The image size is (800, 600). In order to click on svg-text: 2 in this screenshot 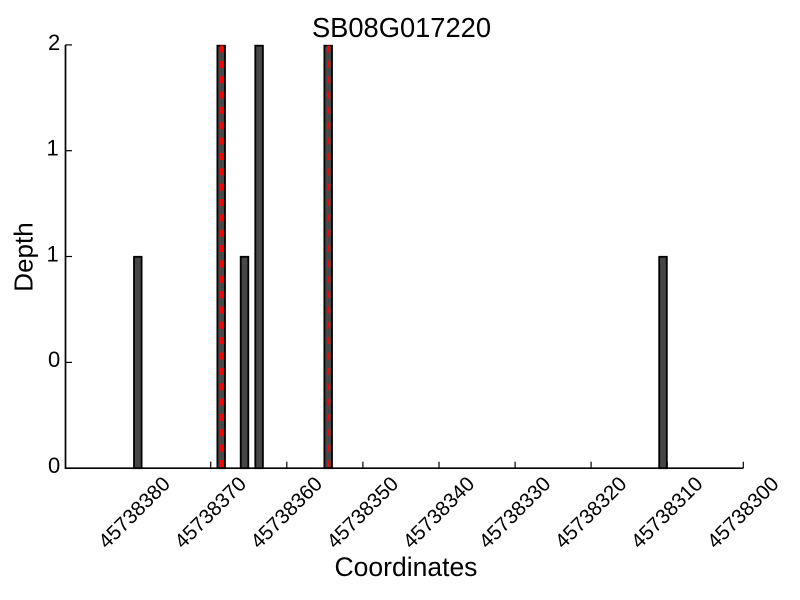, I will do `click(54, 42)`.